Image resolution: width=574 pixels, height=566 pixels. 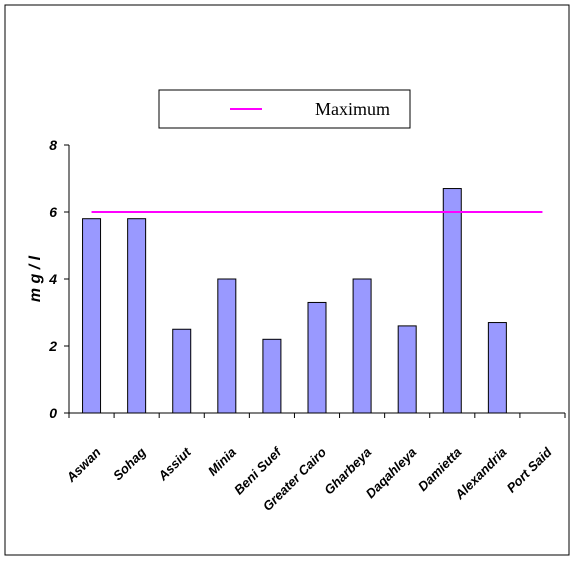 What do you see at coordinates (52, 346) in the screenshot?
I see `y-tick-label: 2` at bounding box center [52, 346].